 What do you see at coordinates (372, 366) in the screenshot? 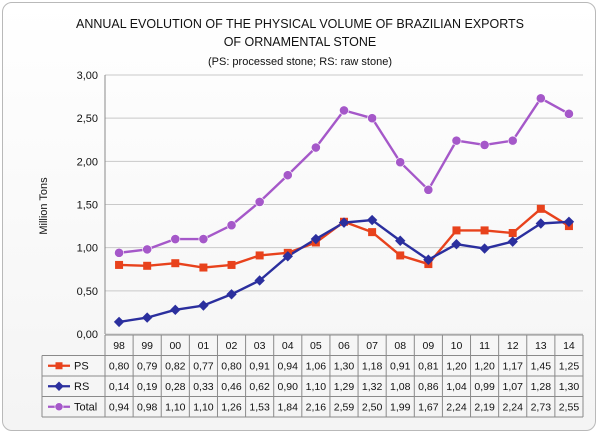
I see `data-cell-ps: 1,18` at bounding box center [372, 366].